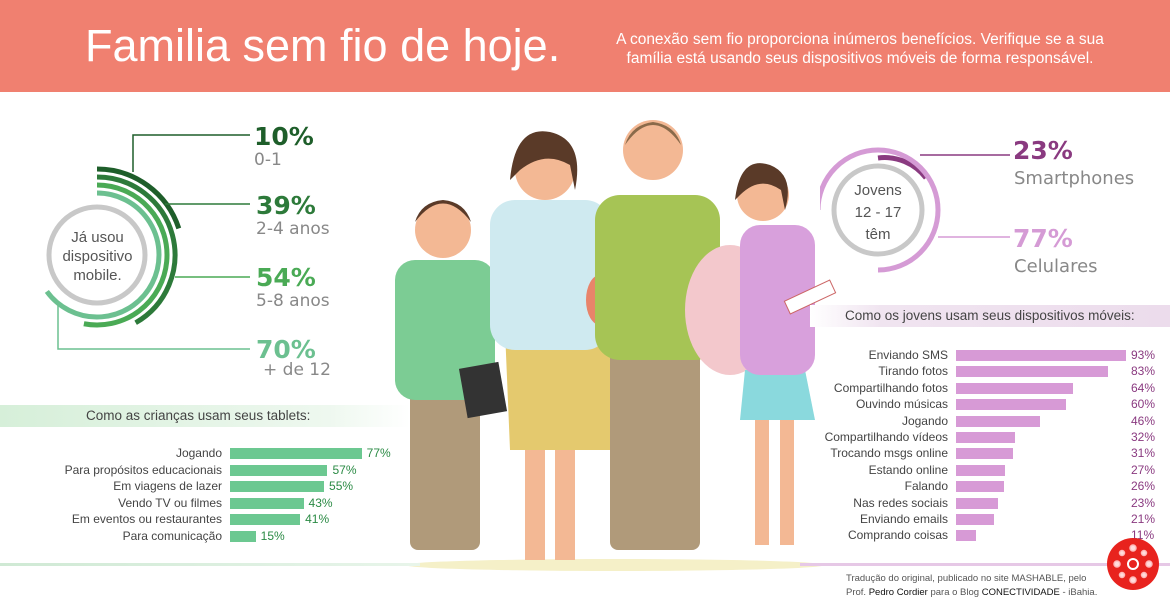 Image resolution: width=1170 pixels, height=600 pixels. I want to click on bar-label: Em eventos ou restaurantes, so click(146, 519).